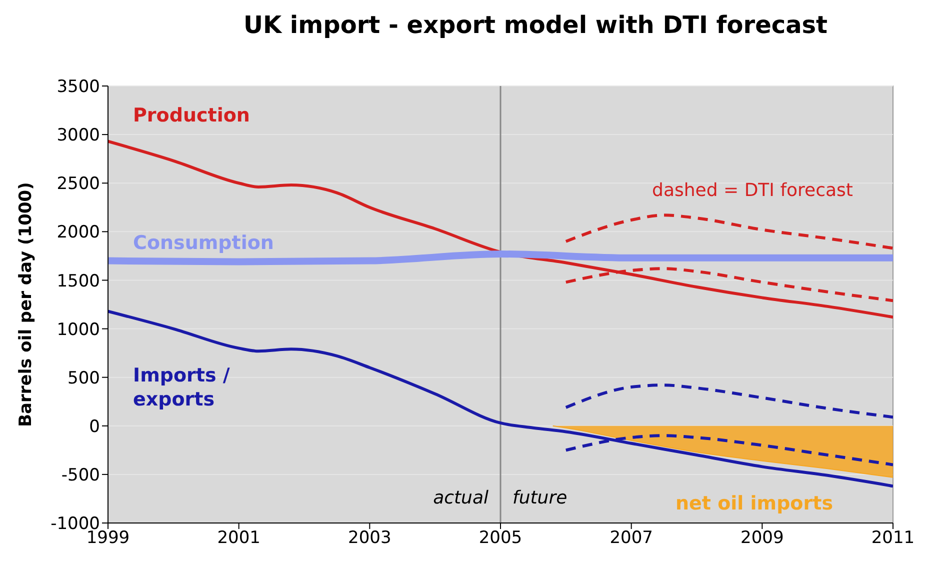 Image resolution: width=931 pixels, height=575 pixels. I want to click on y-tick-label: 3500, so click(78, 87).